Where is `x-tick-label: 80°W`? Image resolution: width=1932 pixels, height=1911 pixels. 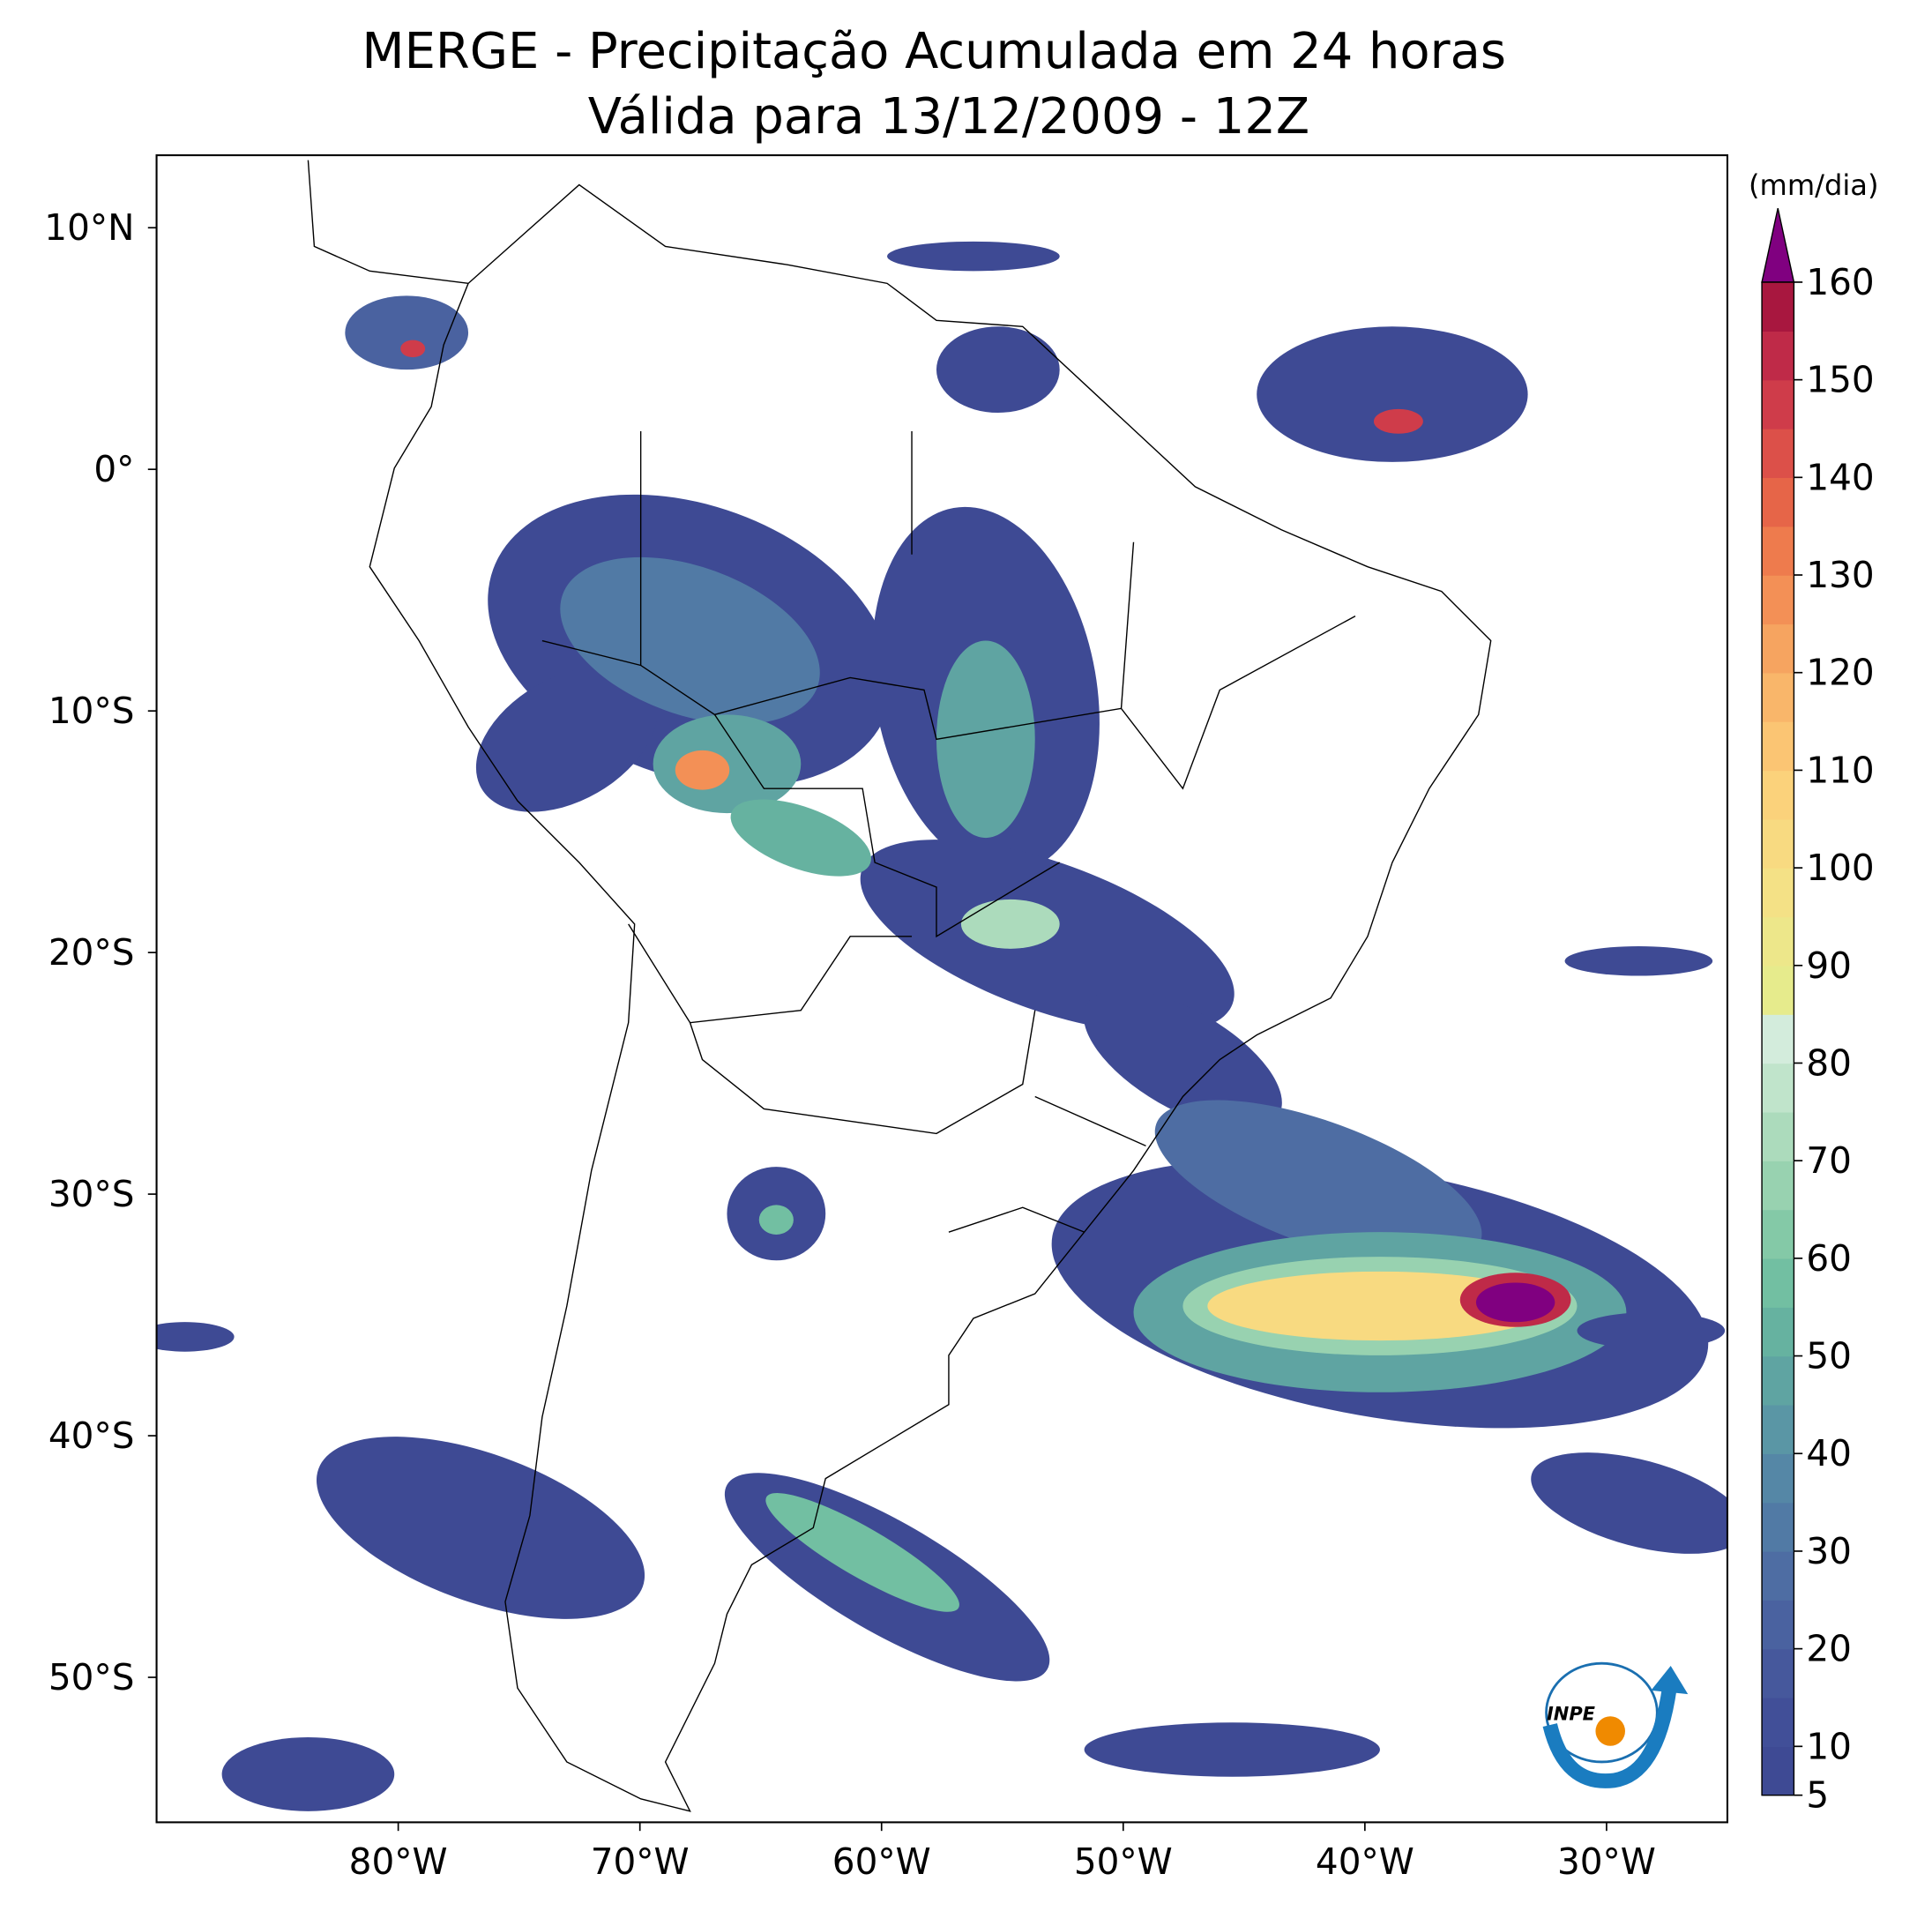 x-tick-label: 80°W is located at coordinates (398, 1862).